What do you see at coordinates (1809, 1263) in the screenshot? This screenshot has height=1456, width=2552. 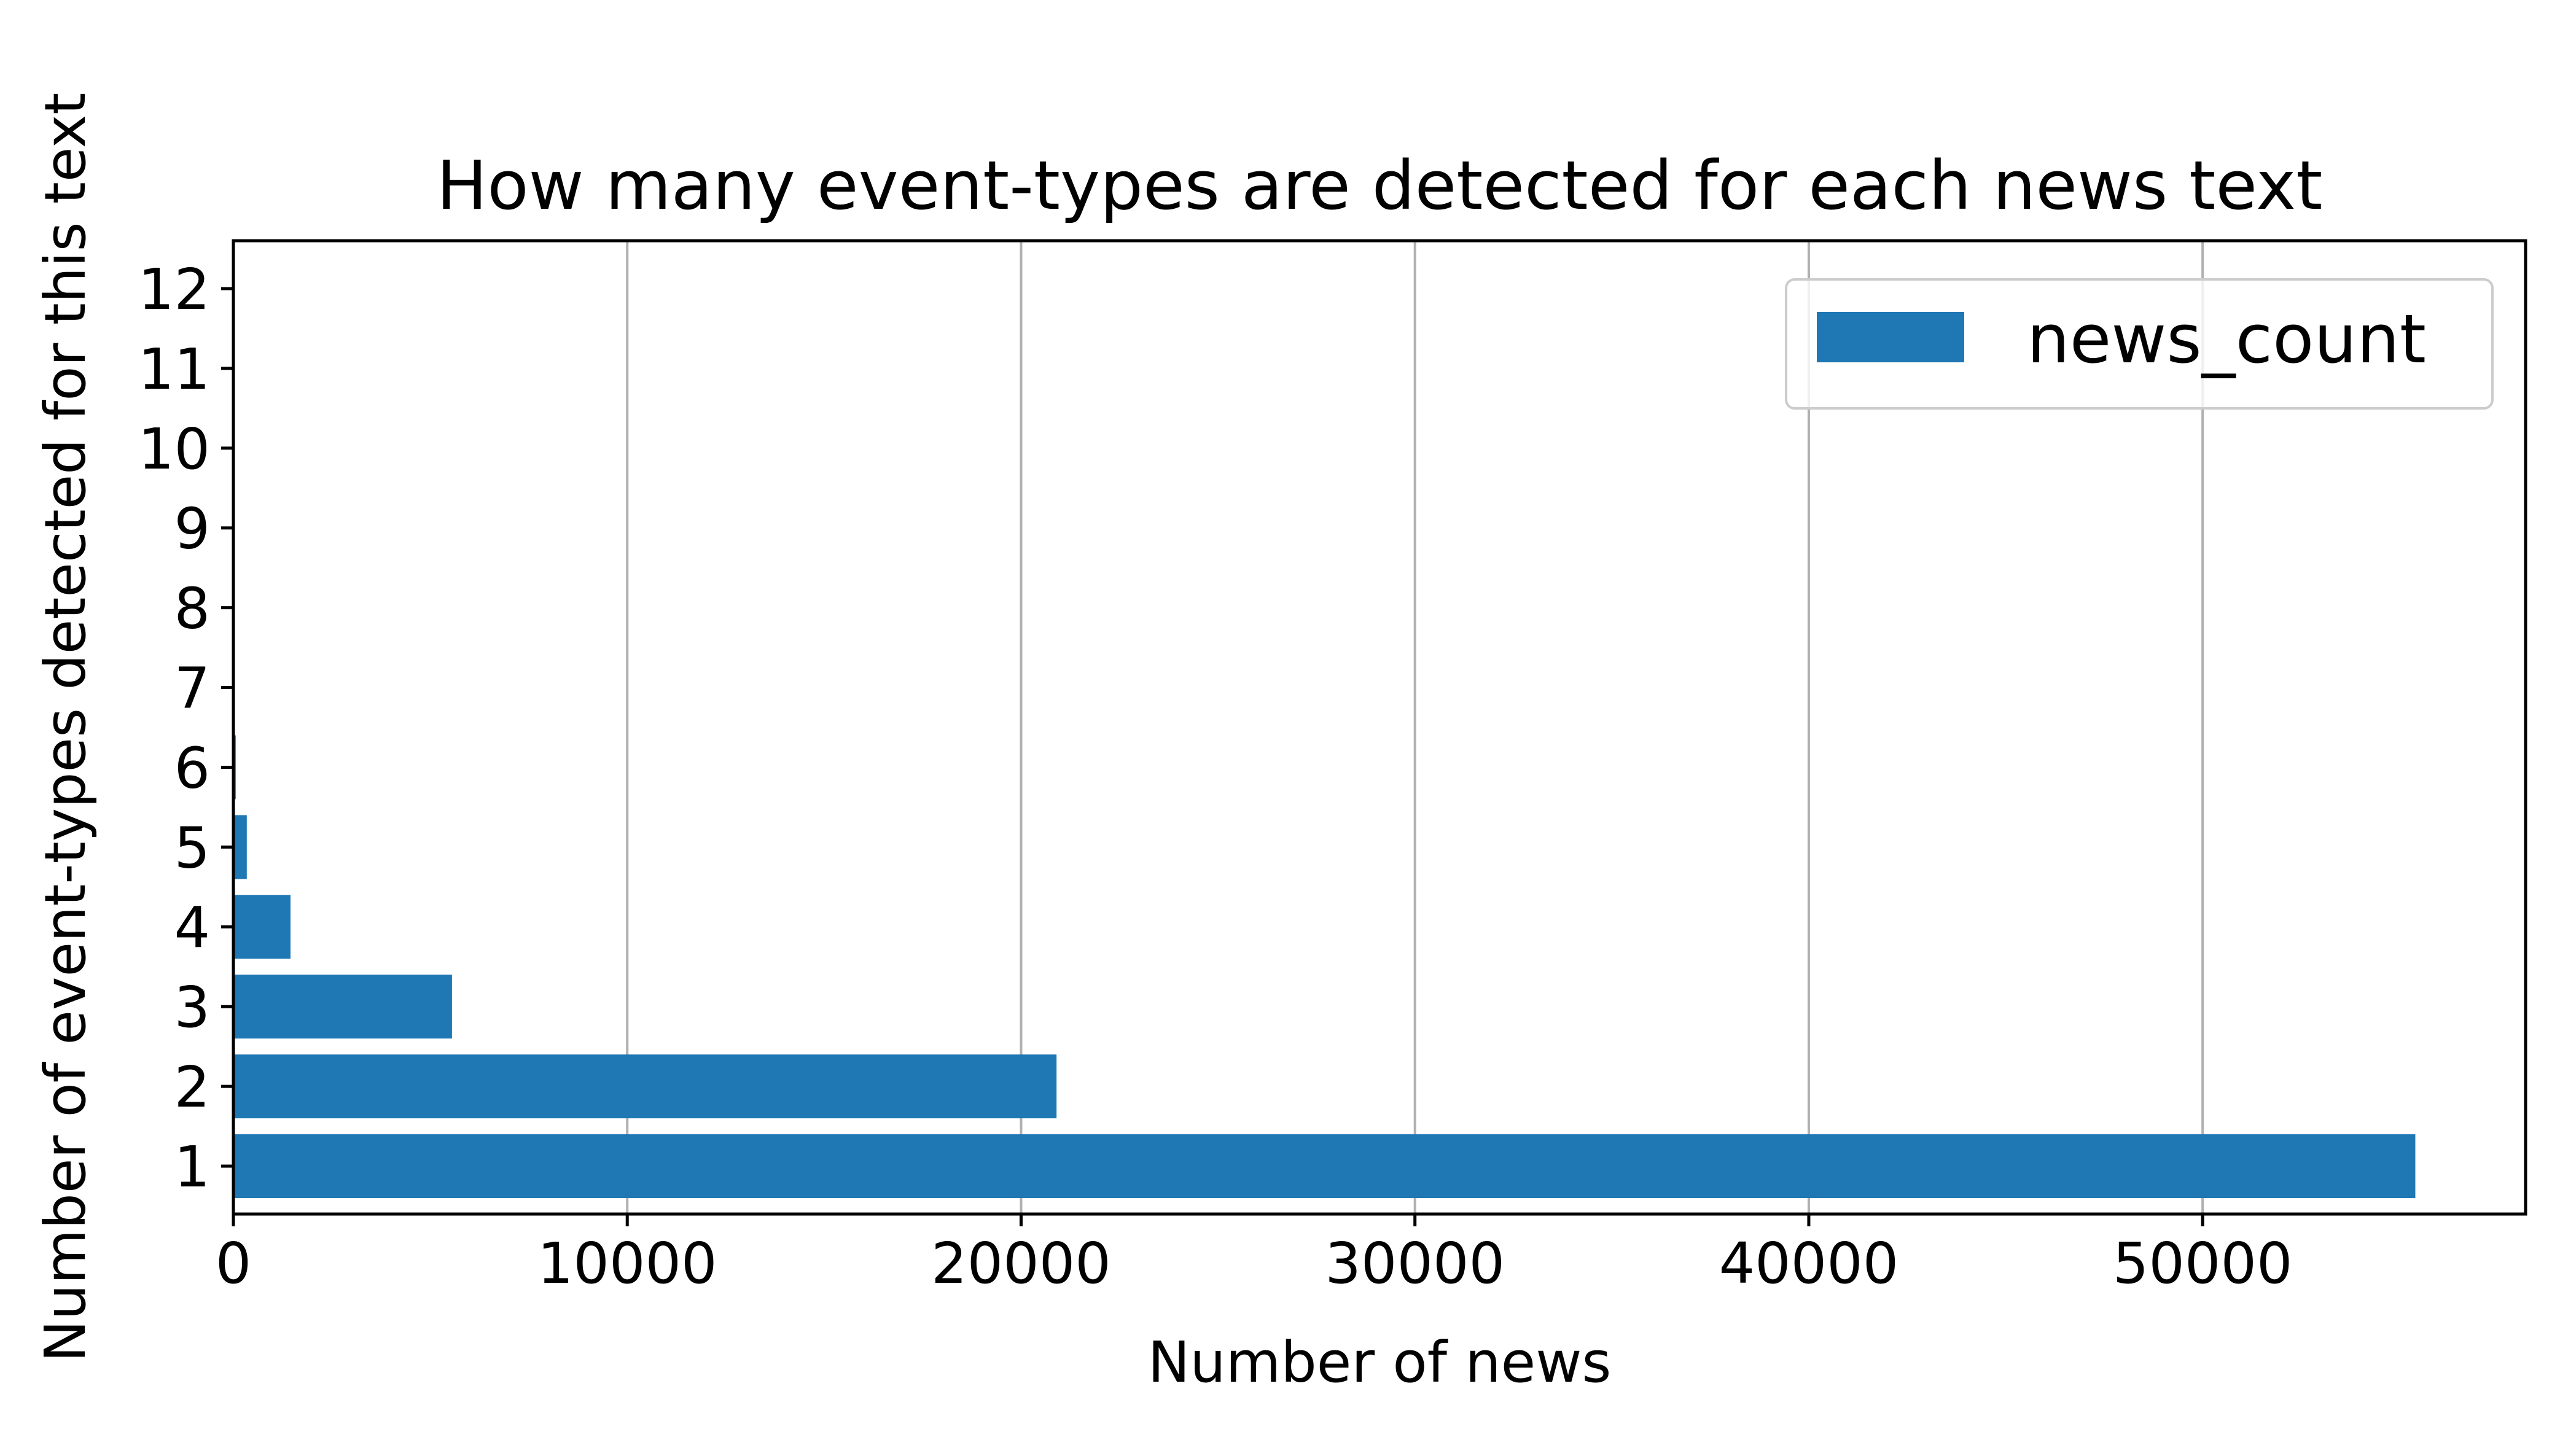 I see `x-tick-label: 40000` at bounding box center [1809, 1263].